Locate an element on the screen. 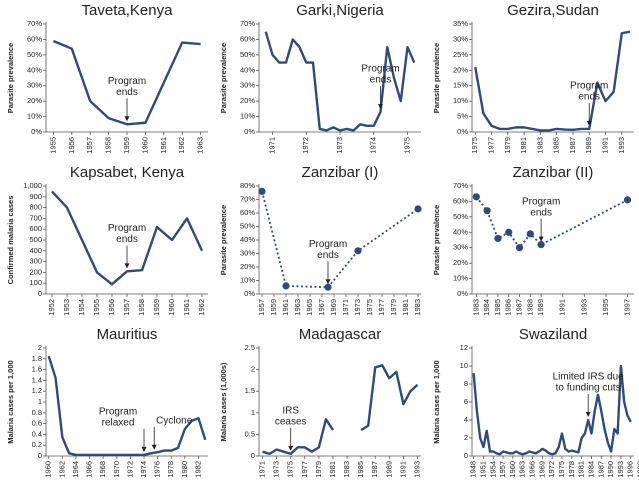 This screenshot has width=639, height=486. y-tick-label: 500 is located at coordinates (35, 239).